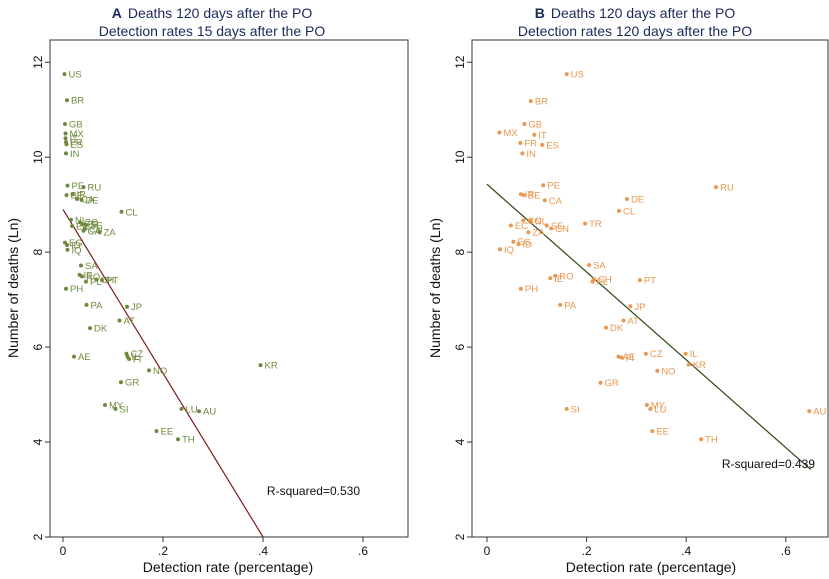  Describe the element at coordinates (786, 551) in the screenshot. I see `panel-b-xtick-label: .6` at that location.